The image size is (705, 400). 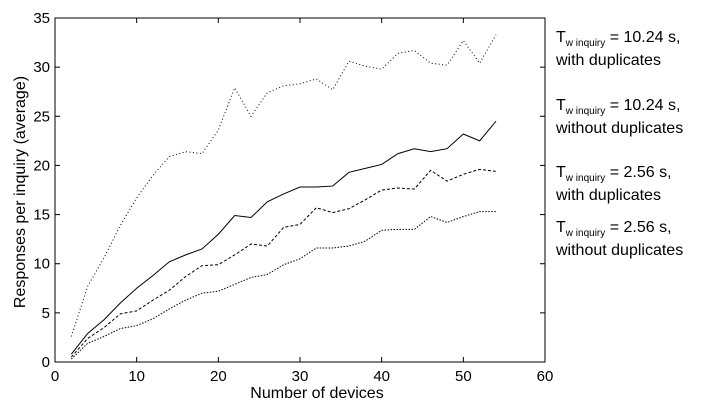 What do you see at coordinates (316, 392) in the screenshot?
I see `x-axis-label: Number of devices` at bounding box center [316, 392].